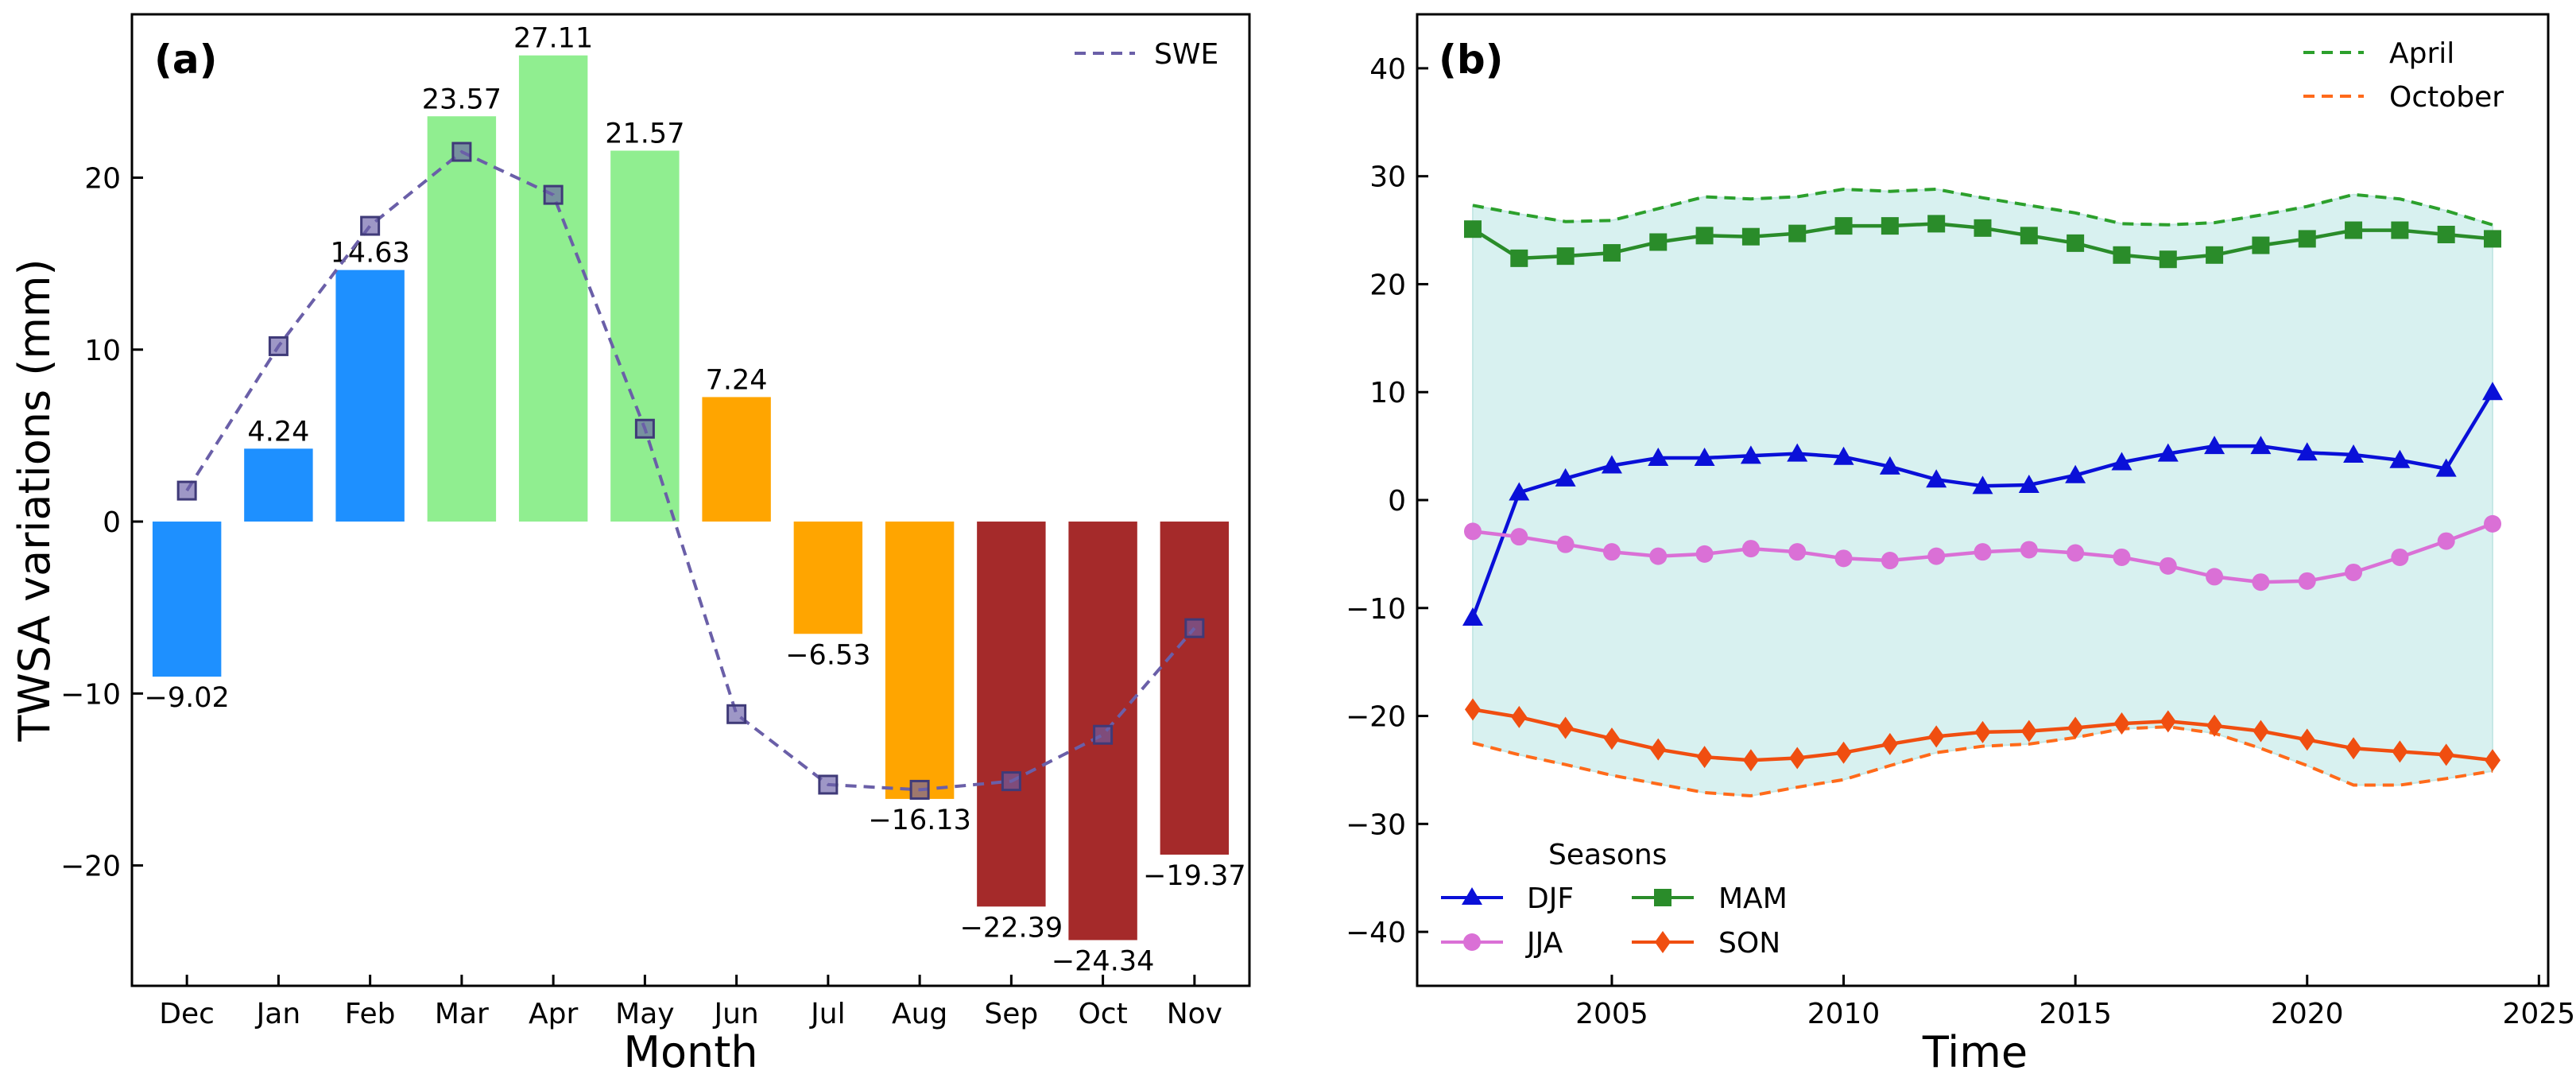 The height and width of the screenshot is (1086, 2576). I want to click on b-legend-mam-label: MAM, so click(1753, 899).